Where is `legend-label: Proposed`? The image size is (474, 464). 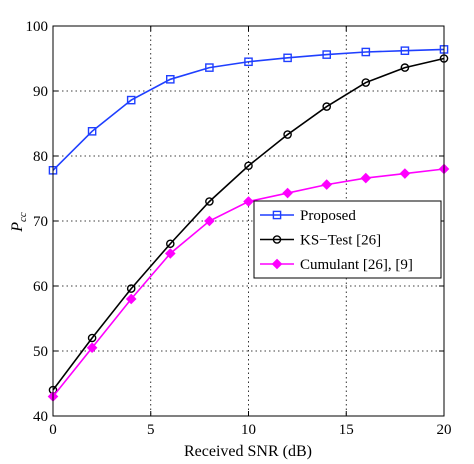 legend-label: Proposed is located at coordinates (328, 216).